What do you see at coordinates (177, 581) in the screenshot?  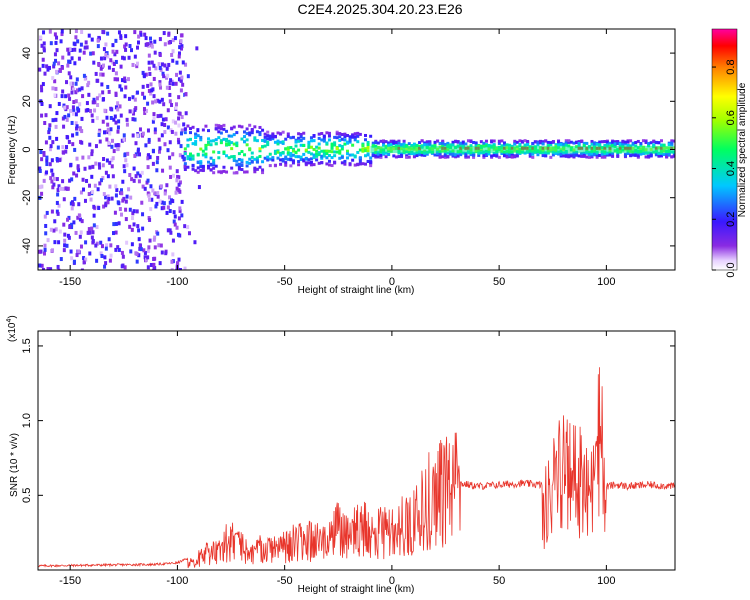 I see `snr-x-tick-label: -100` at bounding box center [177, 581].